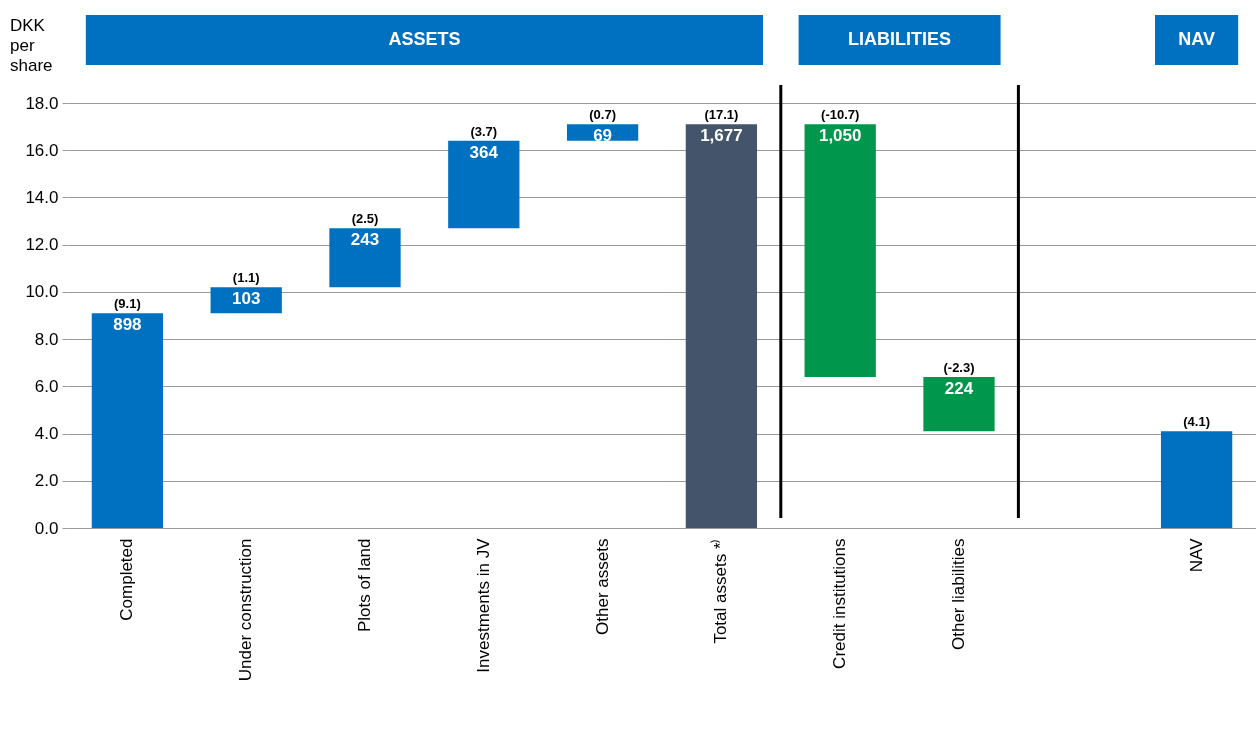 This screenshot has width=1256, height=729. What do you see at coordinates (365, 240) in the screenshot?
I see `annotation: 243` at bounding box center [365, 240].